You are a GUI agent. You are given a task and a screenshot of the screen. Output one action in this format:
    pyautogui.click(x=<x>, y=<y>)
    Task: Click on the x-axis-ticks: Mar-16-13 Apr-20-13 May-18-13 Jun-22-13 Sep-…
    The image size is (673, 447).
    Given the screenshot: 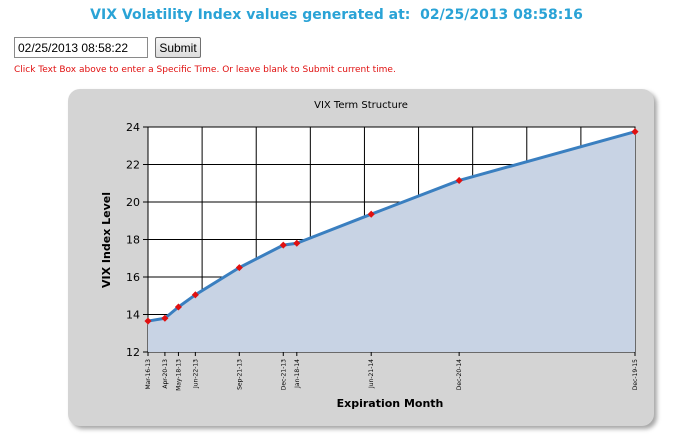 What is the action you would take?
    pyautogui.click(x=392, y=371)
    